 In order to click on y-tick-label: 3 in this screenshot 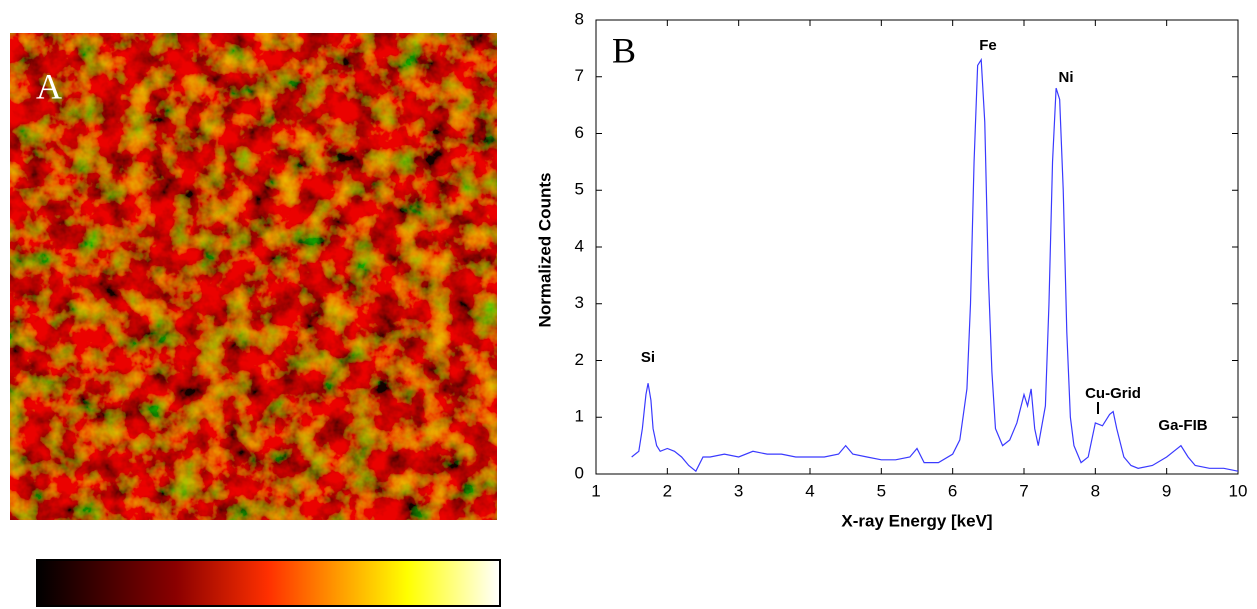, I will do `click(579, 302)`.